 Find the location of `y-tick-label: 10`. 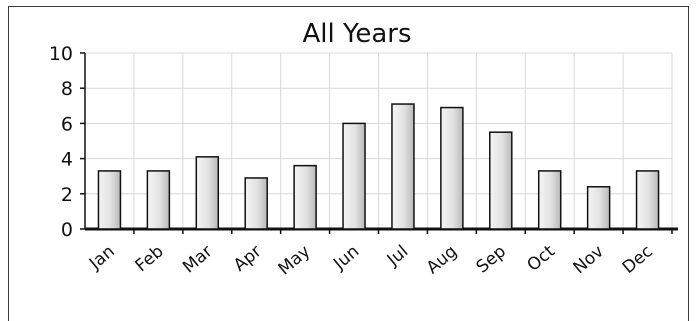

y-tick-label: 10 is located at coordinates (61, 54).